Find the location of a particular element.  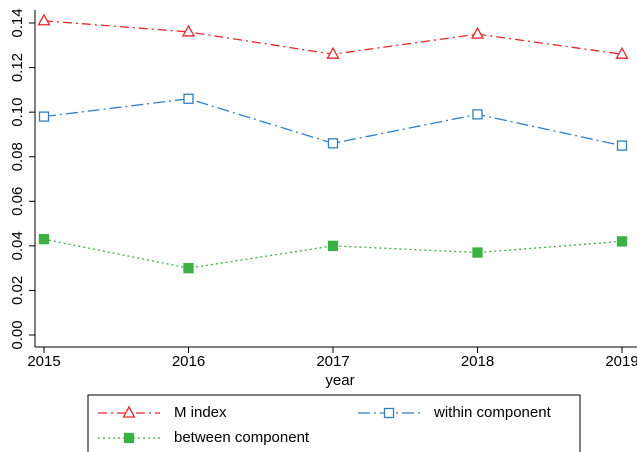

y-tick-label: 0.06 is located at coordinates (17, 201).